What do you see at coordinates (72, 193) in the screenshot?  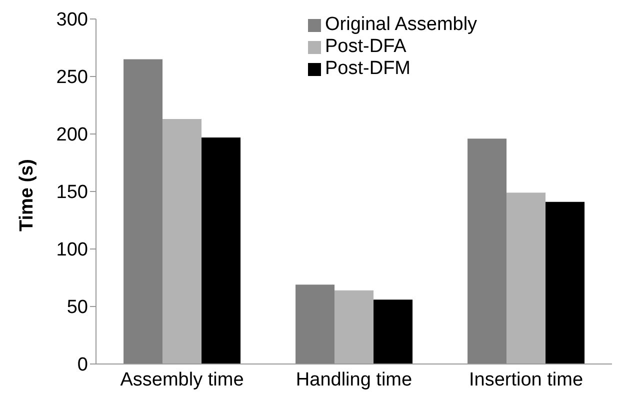 I see `y-tick-label: 150` at bounding box center [72, 193].